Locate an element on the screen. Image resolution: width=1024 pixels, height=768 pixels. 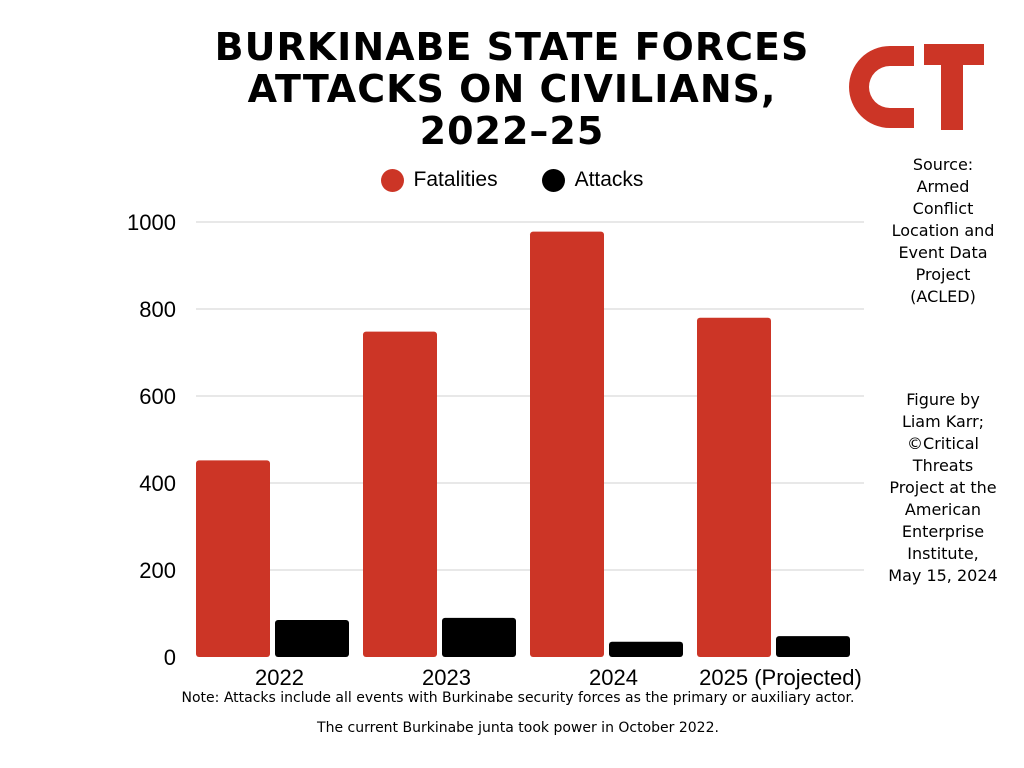
title-line-1: BURKINABE STATE FORCES is located at coordinates (512, 47).